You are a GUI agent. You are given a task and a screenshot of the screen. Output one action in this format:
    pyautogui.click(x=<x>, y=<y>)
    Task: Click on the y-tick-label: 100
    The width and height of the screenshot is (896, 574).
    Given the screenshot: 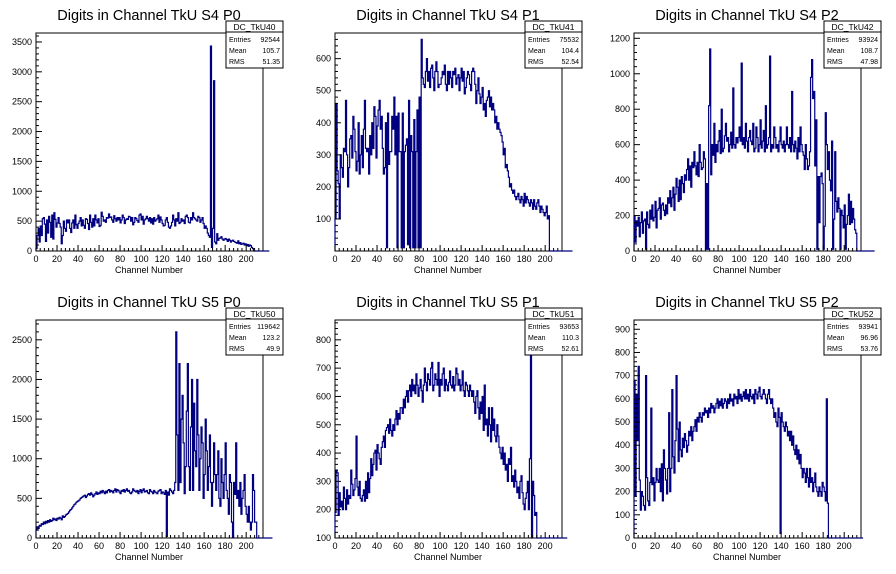 What is the action you would take?
    pyautogui.click(x=323, y=219)
    